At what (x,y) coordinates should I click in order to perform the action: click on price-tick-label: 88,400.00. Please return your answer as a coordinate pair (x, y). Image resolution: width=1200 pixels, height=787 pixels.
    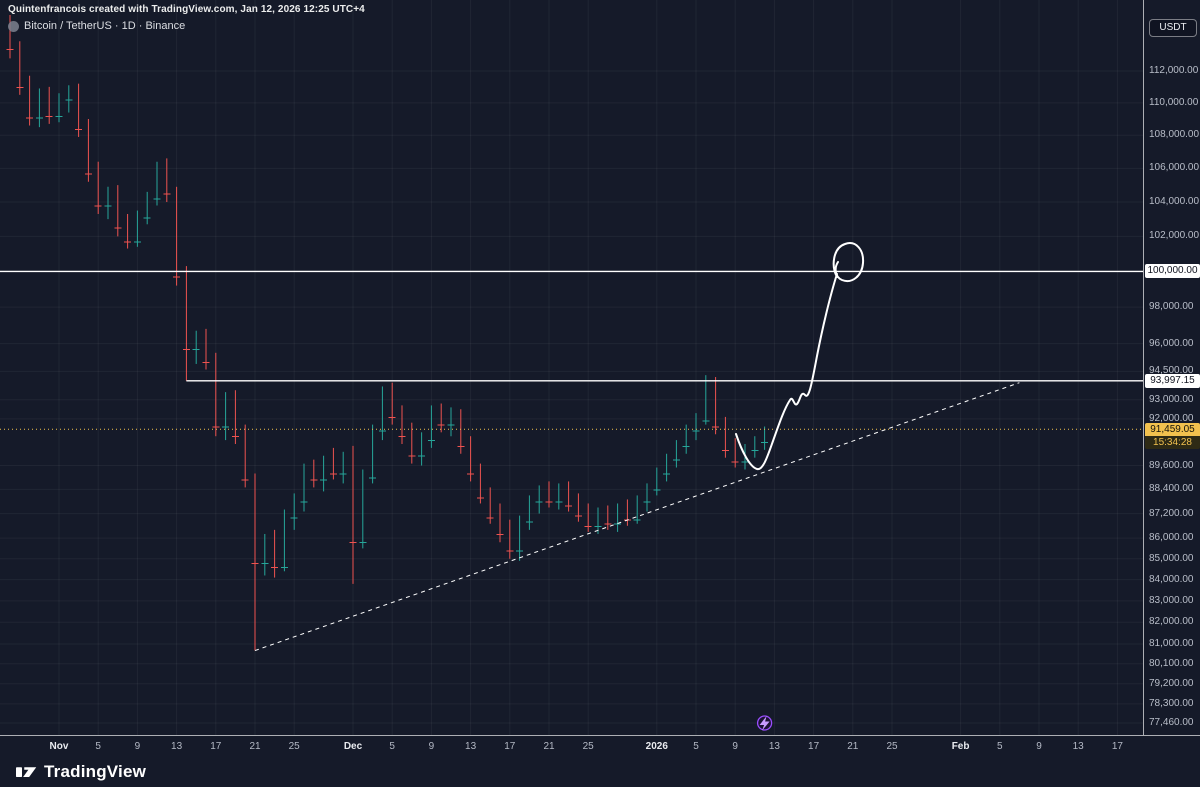
    Looking at the image, I should click on (1171, 489).